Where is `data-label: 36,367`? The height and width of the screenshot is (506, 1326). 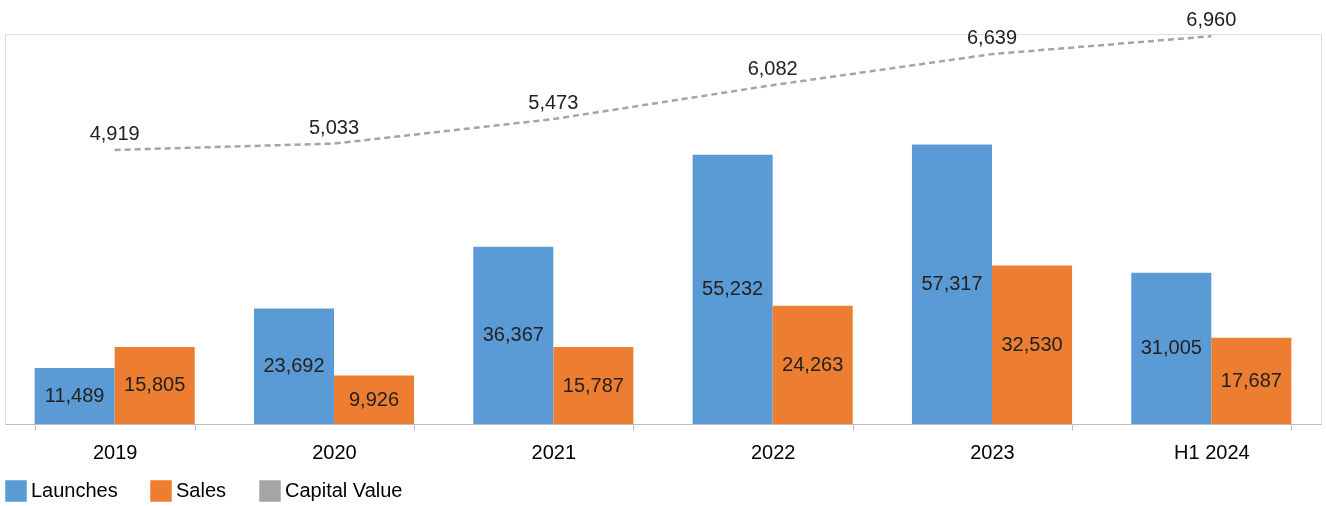
data-label: 36,367 is located at coordinates (513, 334).